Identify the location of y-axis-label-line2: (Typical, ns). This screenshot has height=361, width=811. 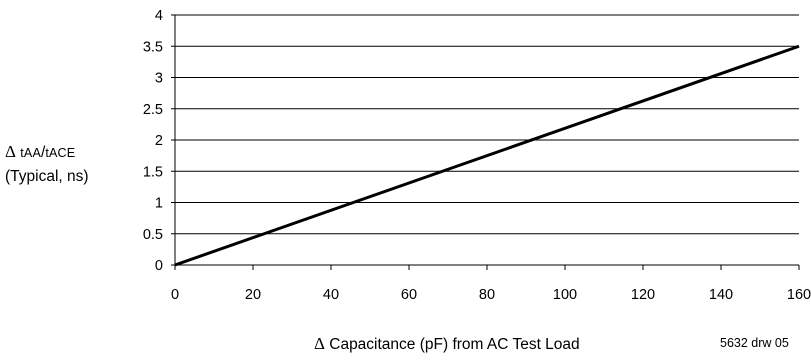
(47, 176).